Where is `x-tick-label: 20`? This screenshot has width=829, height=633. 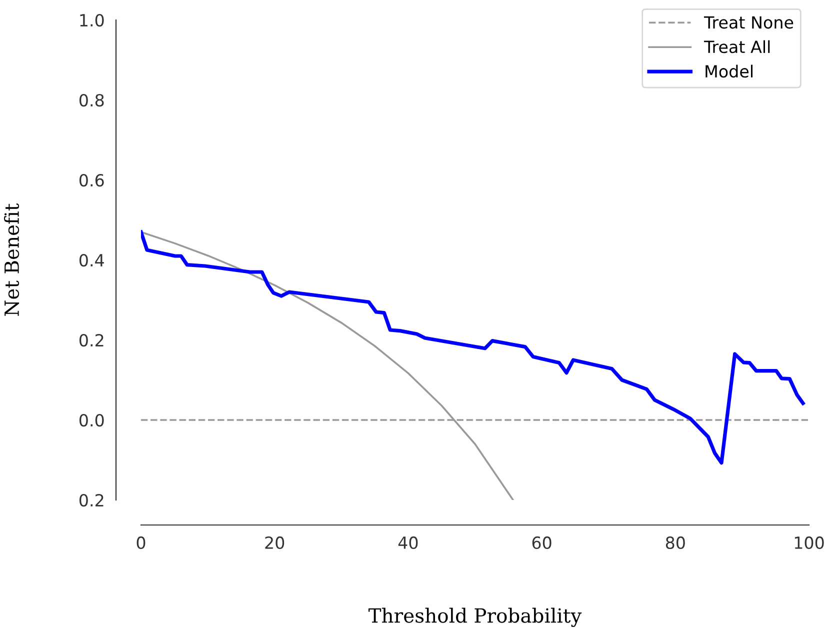
x-tick-label: 20 is located at coordinates (274, 543).